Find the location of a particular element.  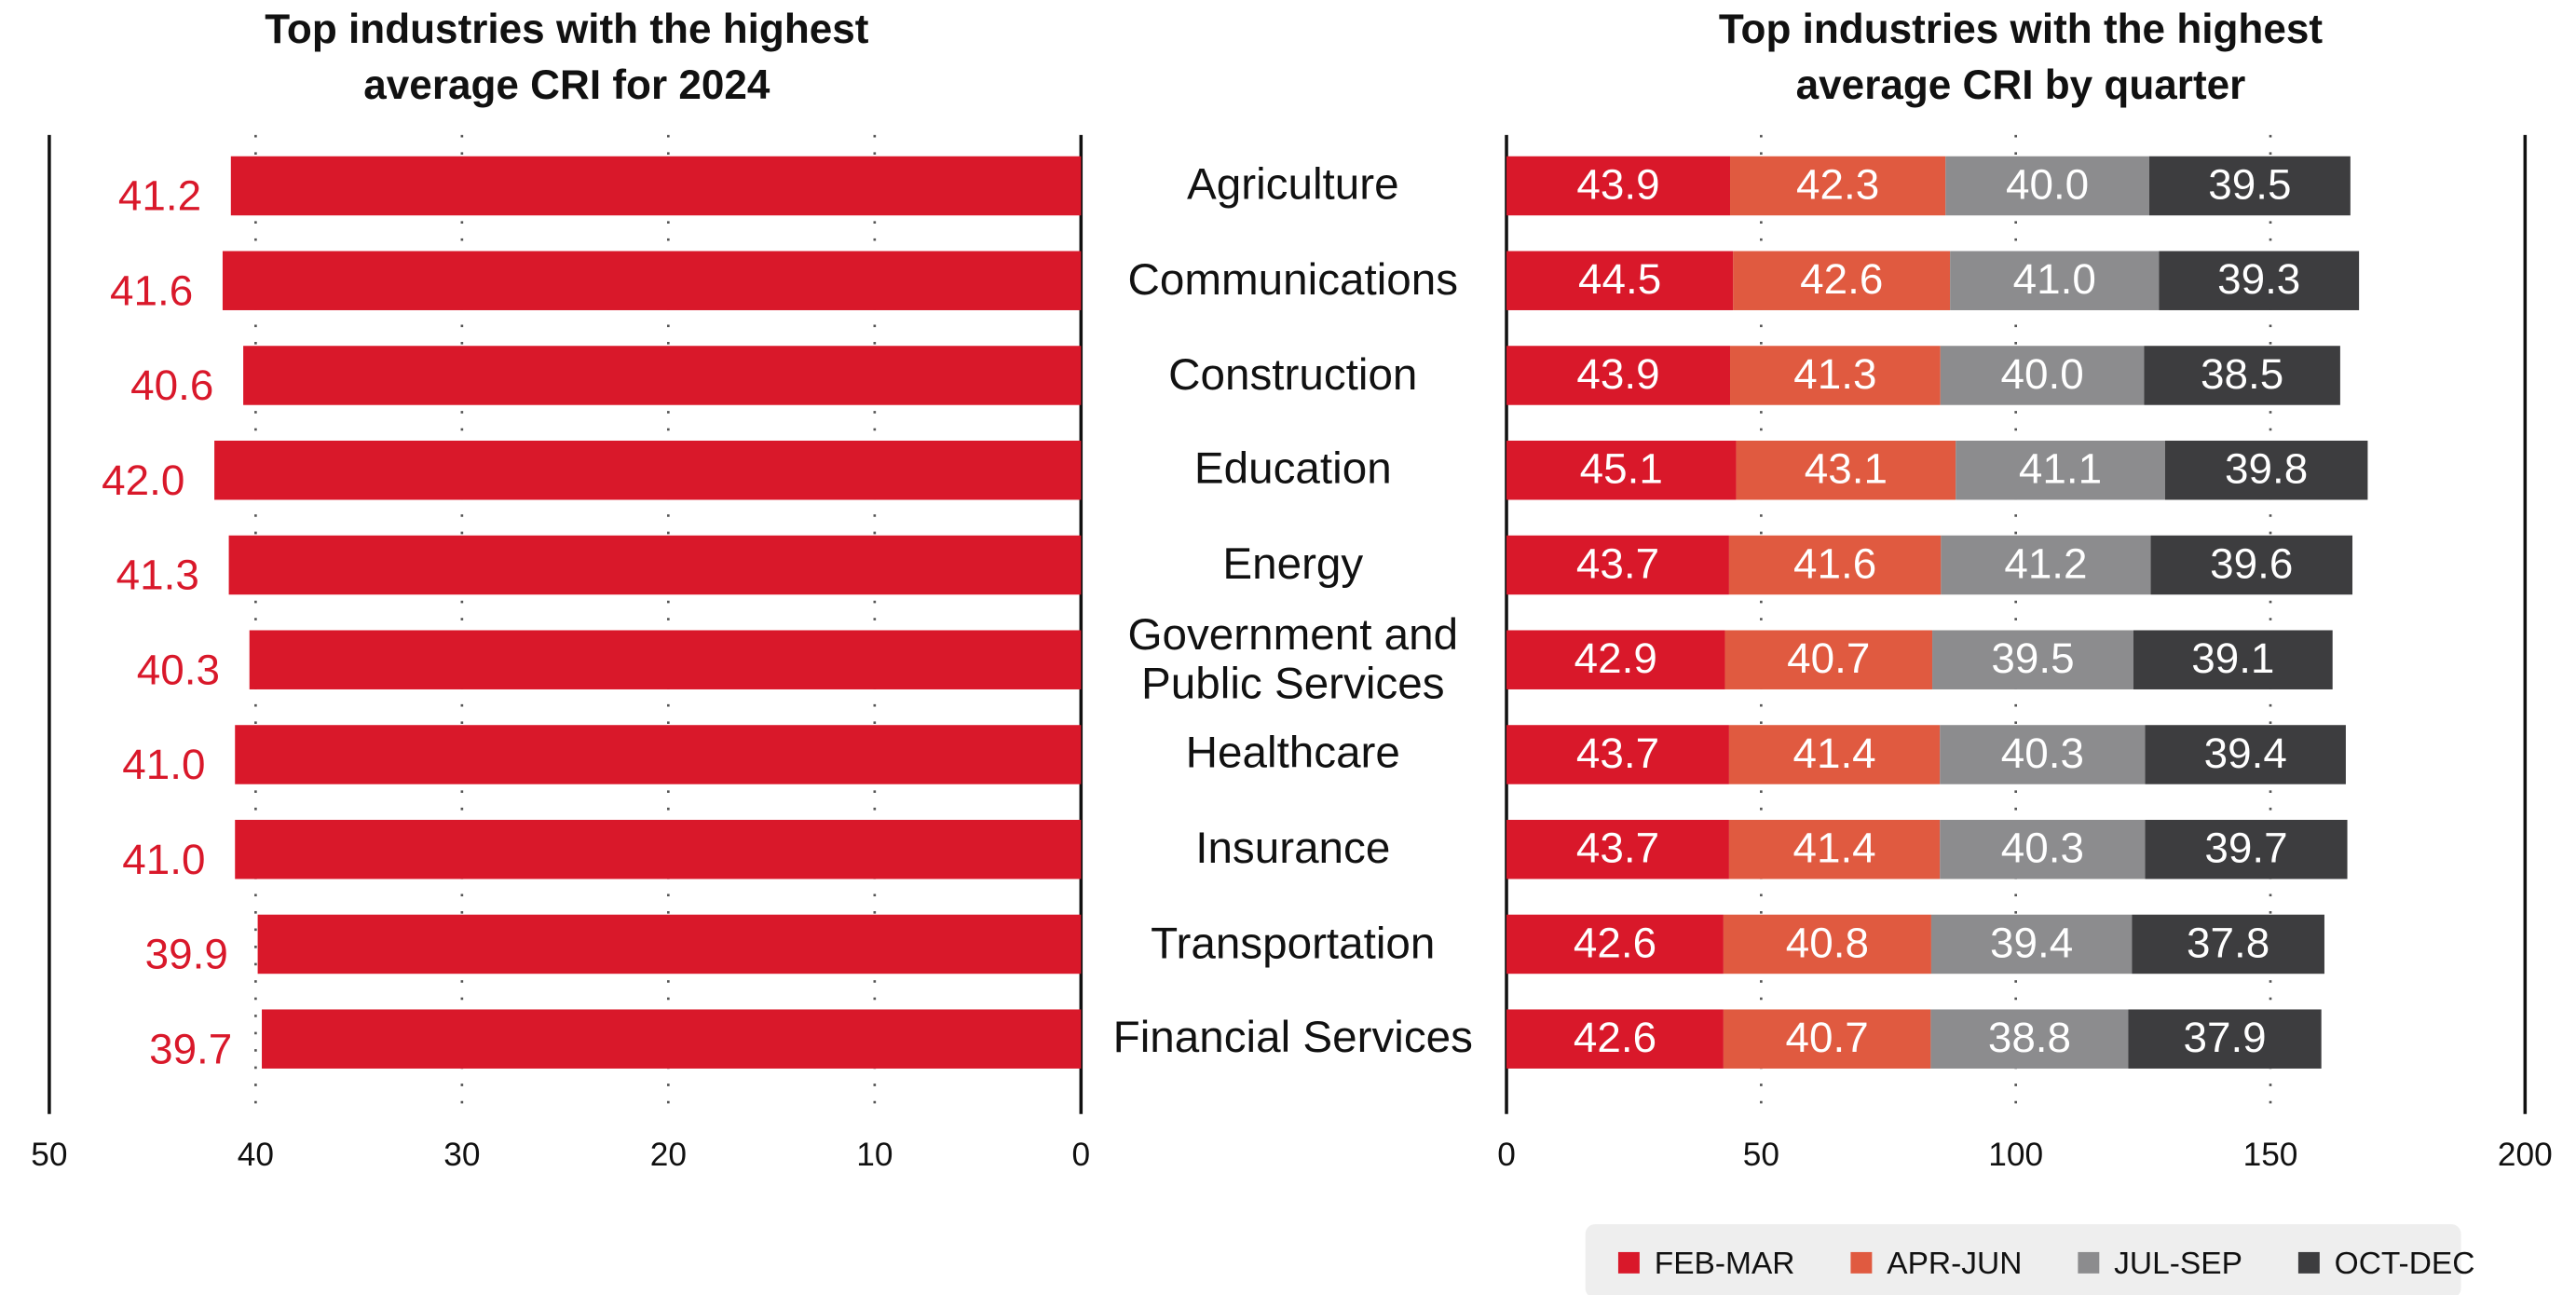

legend-label: JUL-SEP is located at coordinates (2178, 1264).